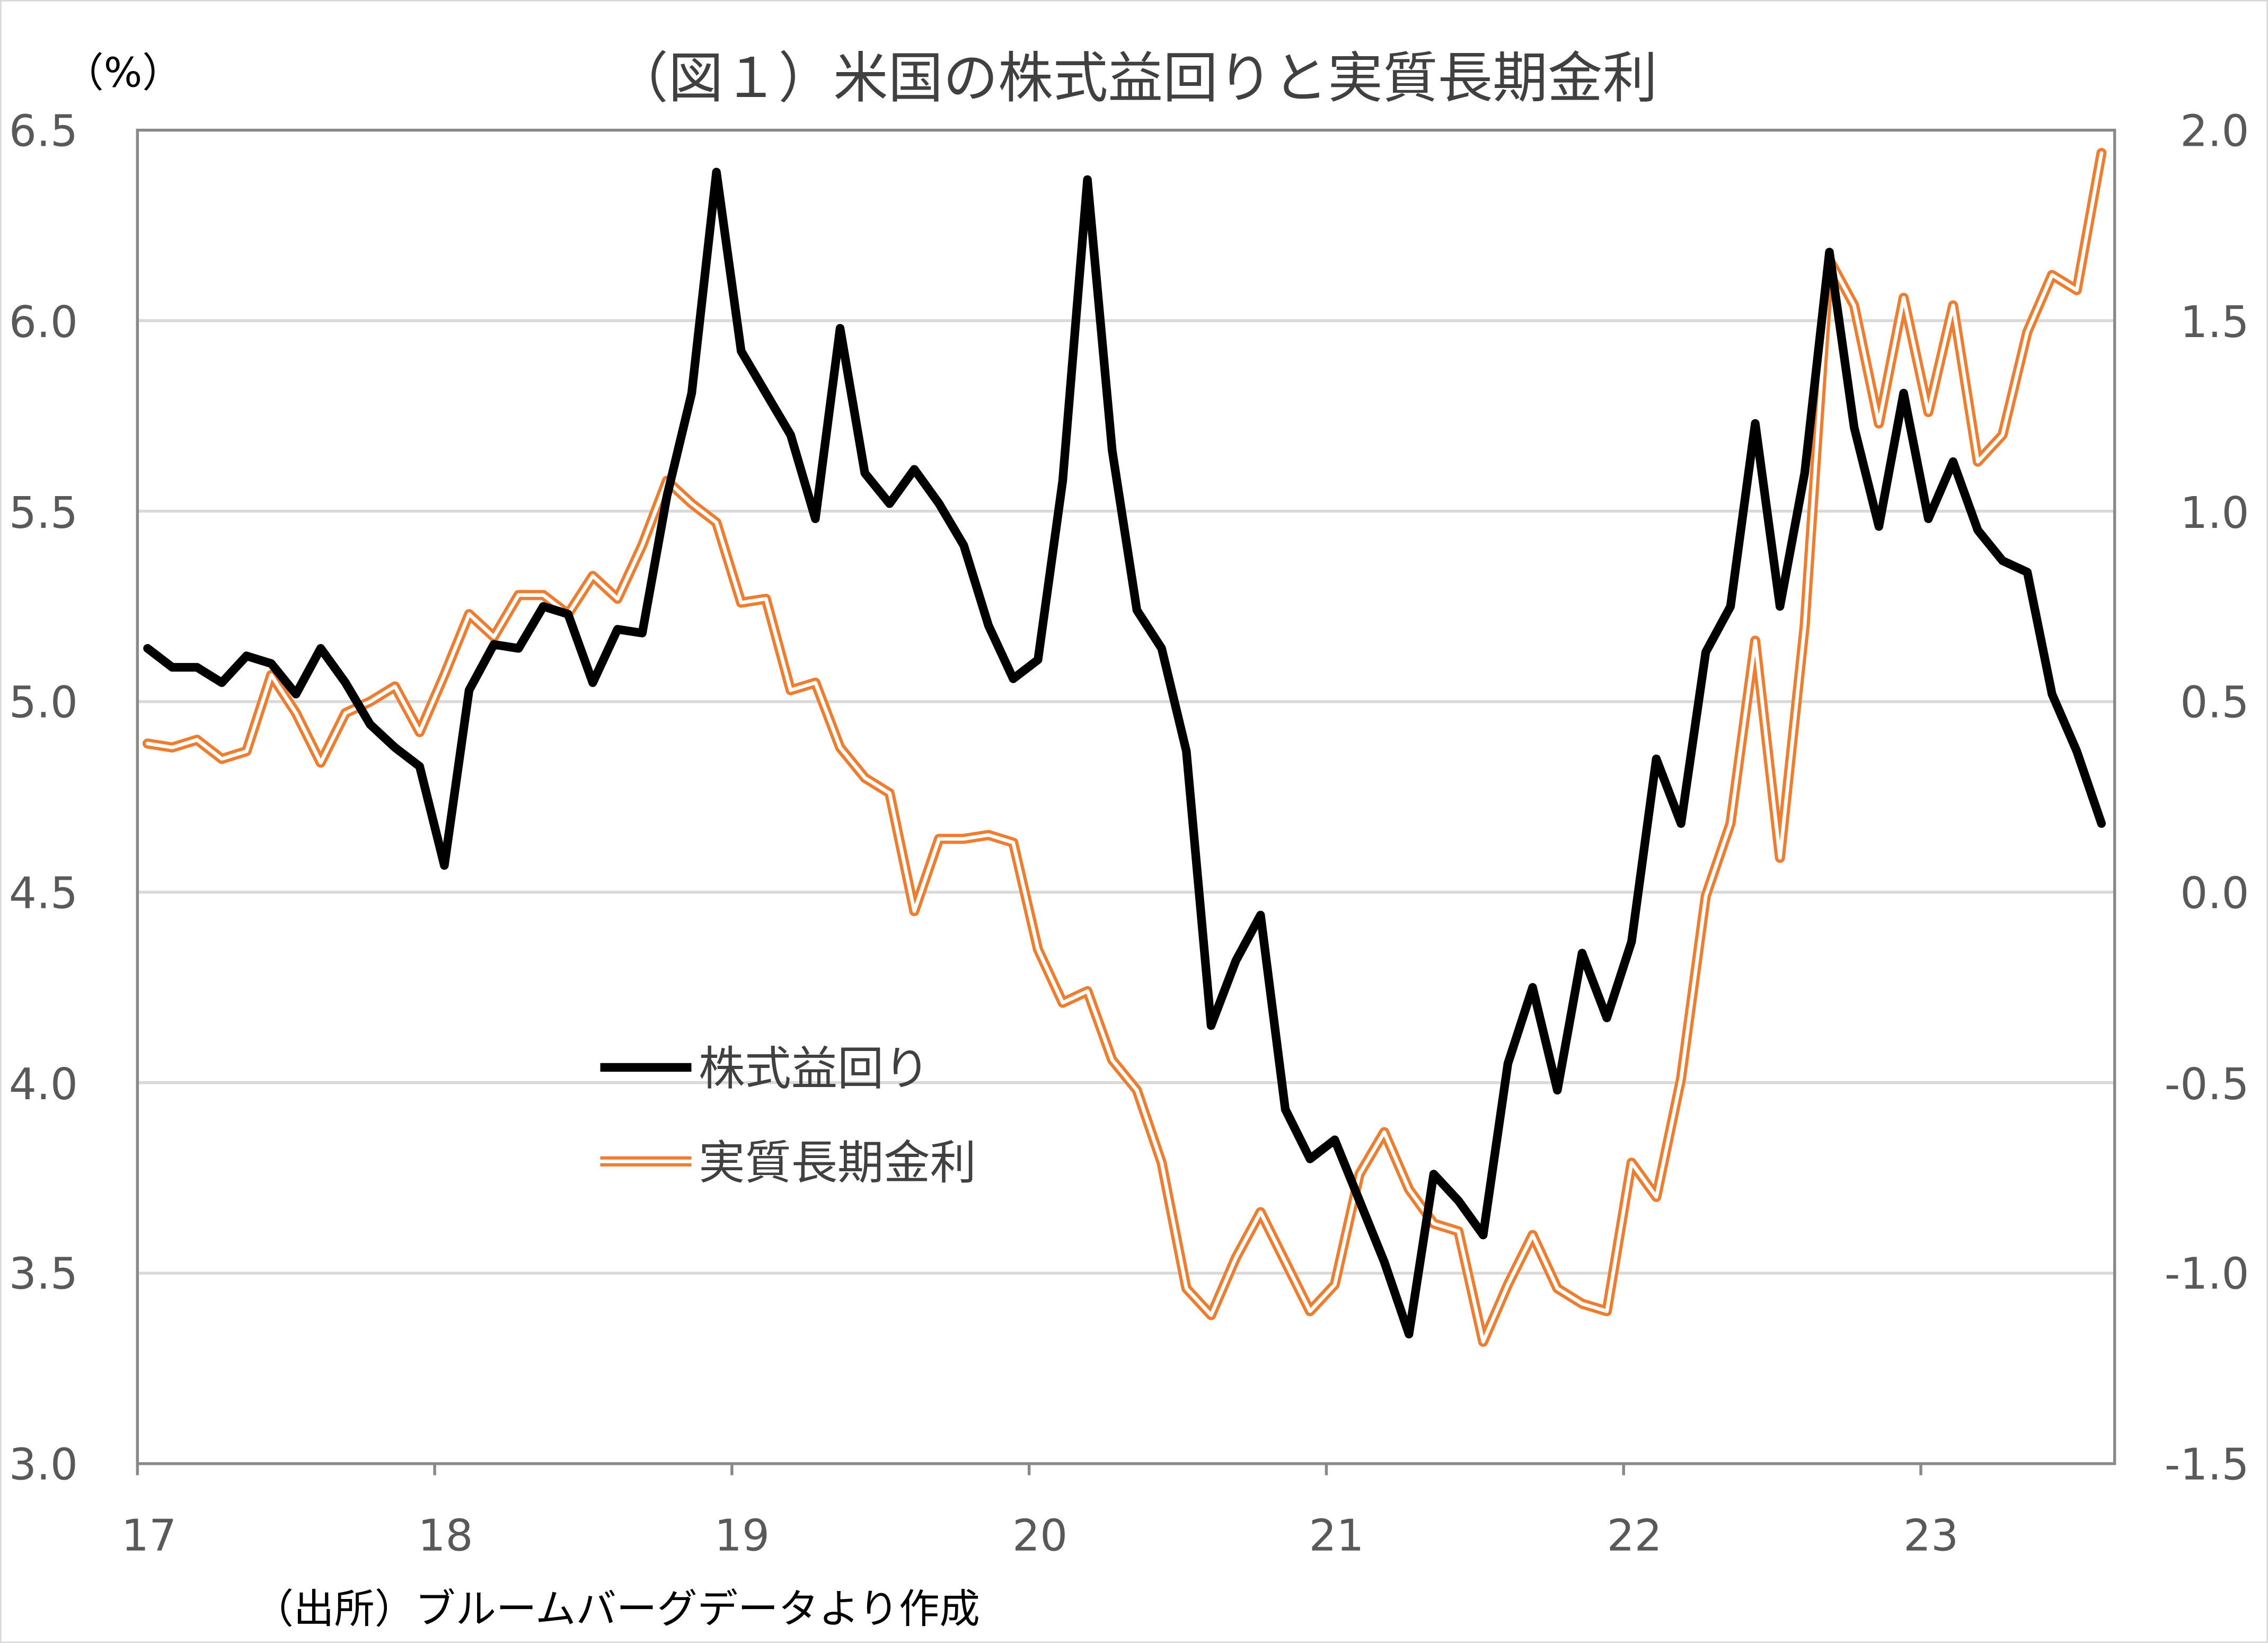 Image resolution: width=2268 pixels, height=1643 pixels. Describe the element at coordinates (43, 513) in the screenshot. I see `y-left-tick: 5.5` at that location.